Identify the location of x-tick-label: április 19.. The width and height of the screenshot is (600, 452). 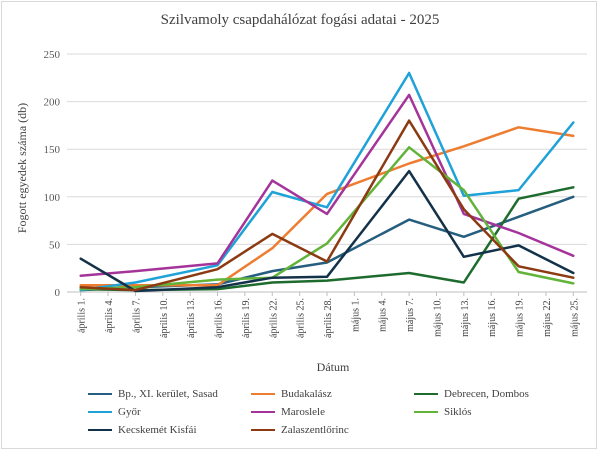
(246, 318).